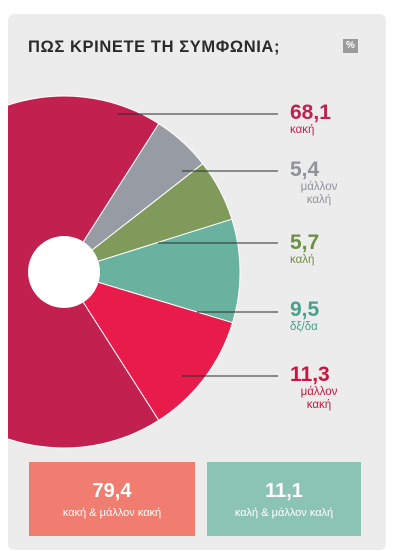 The width and height of the screenshot is (405, 551). I want to click on slice-category-2: καλή, so click(302, 260).